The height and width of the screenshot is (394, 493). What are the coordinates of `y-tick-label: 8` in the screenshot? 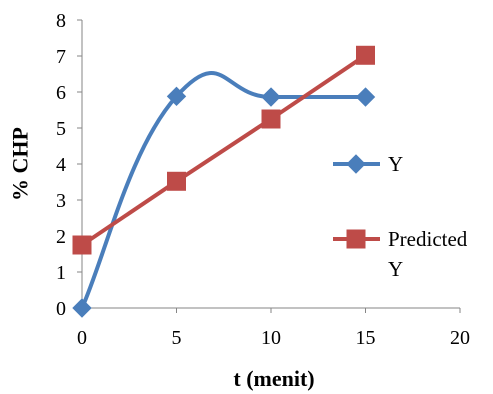 It's located at (61, 21).